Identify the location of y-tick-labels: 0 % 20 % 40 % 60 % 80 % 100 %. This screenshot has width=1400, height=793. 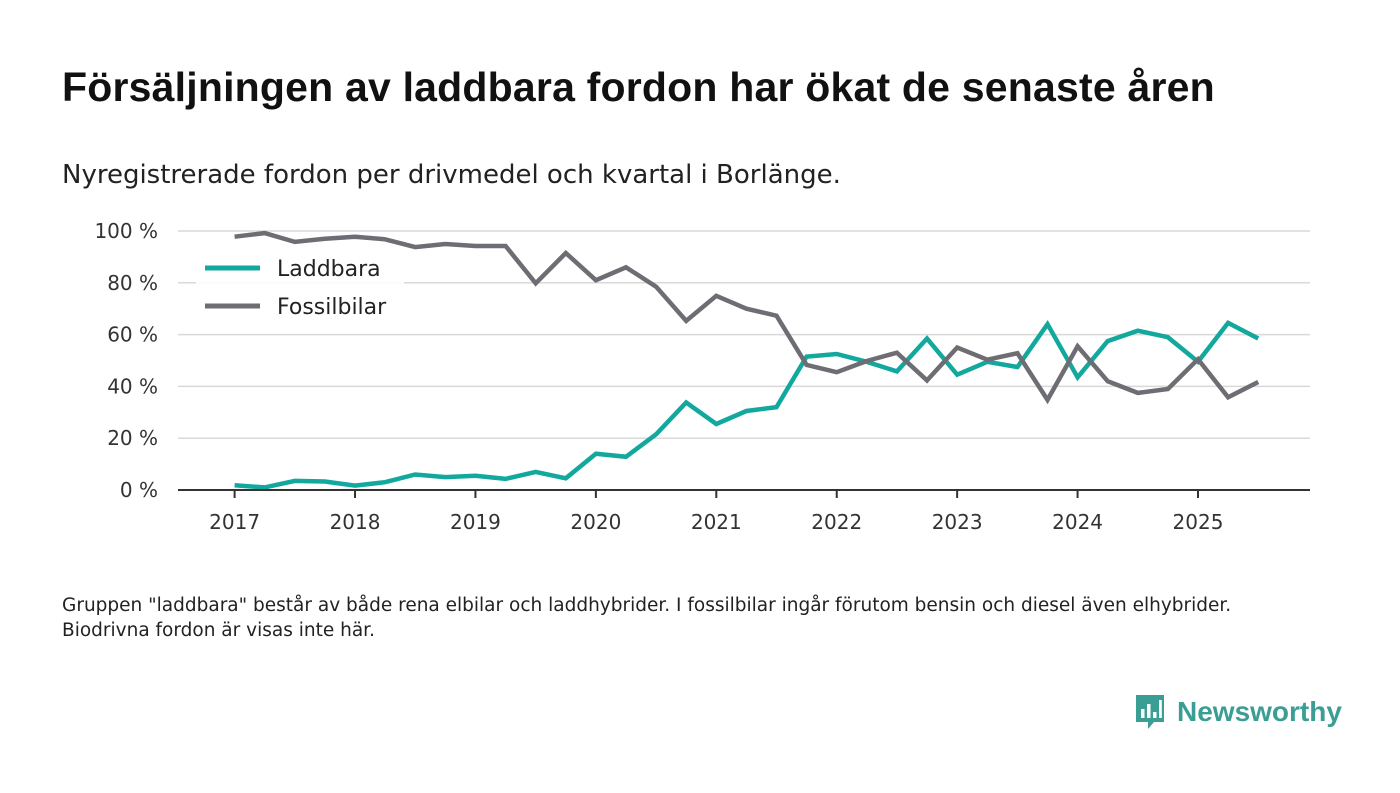
(126, 360).